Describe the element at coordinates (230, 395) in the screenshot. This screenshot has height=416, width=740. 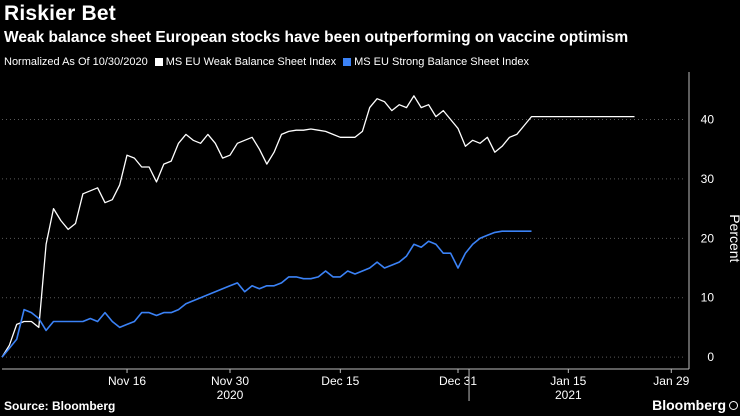
I see `x-year-label: 2020` at that location.